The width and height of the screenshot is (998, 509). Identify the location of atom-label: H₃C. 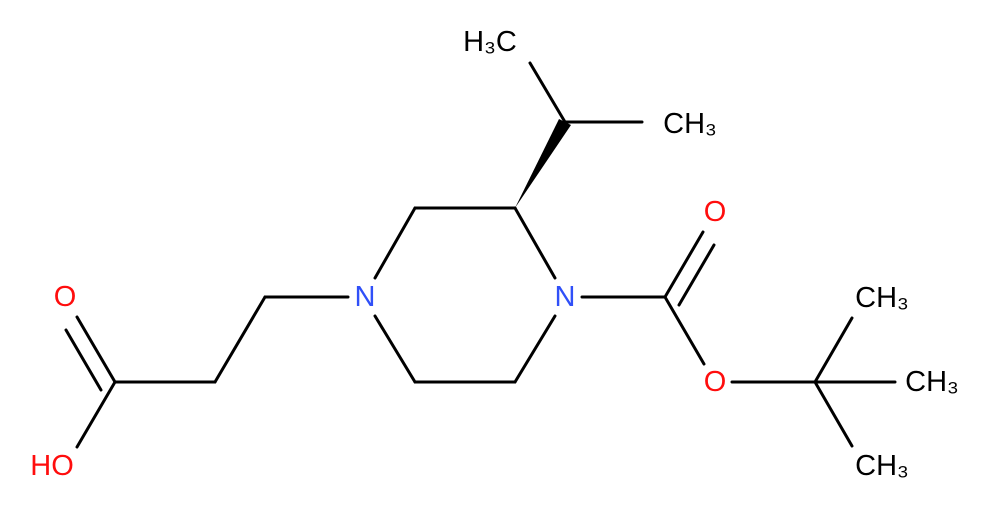
(490, 42).